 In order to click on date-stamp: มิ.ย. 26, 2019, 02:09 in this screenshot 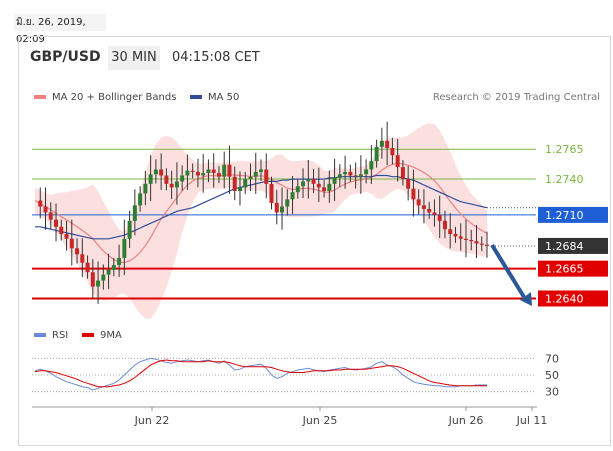, I will do `click(60, 29)`.